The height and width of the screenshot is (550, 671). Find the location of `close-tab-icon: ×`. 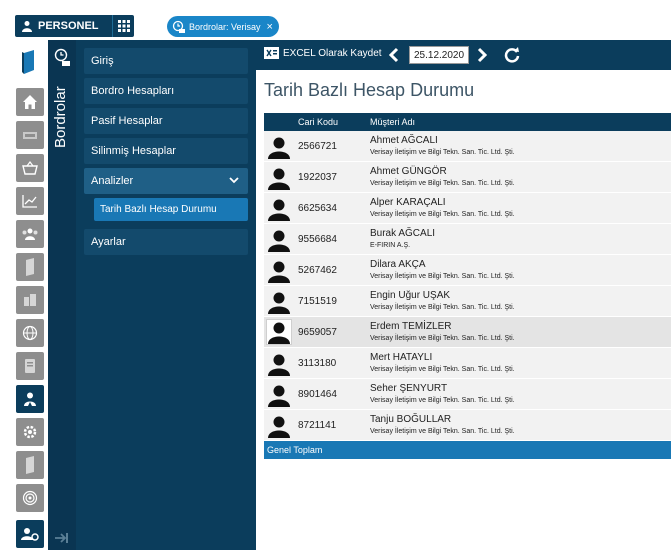

close-tab-icon: × is located at coordinates (269, 26).